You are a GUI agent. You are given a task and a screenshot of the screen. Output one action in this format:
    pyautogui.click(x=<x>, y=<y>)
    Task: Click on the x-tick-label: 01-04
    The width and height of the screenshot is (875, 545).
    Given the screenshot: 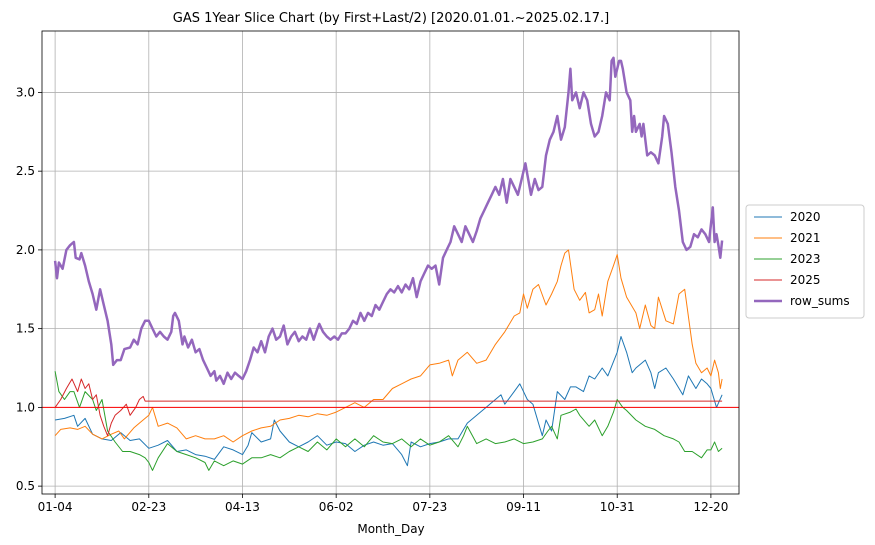 What is the action you would take?
    pyautogui.click(x=55, y=507)
    